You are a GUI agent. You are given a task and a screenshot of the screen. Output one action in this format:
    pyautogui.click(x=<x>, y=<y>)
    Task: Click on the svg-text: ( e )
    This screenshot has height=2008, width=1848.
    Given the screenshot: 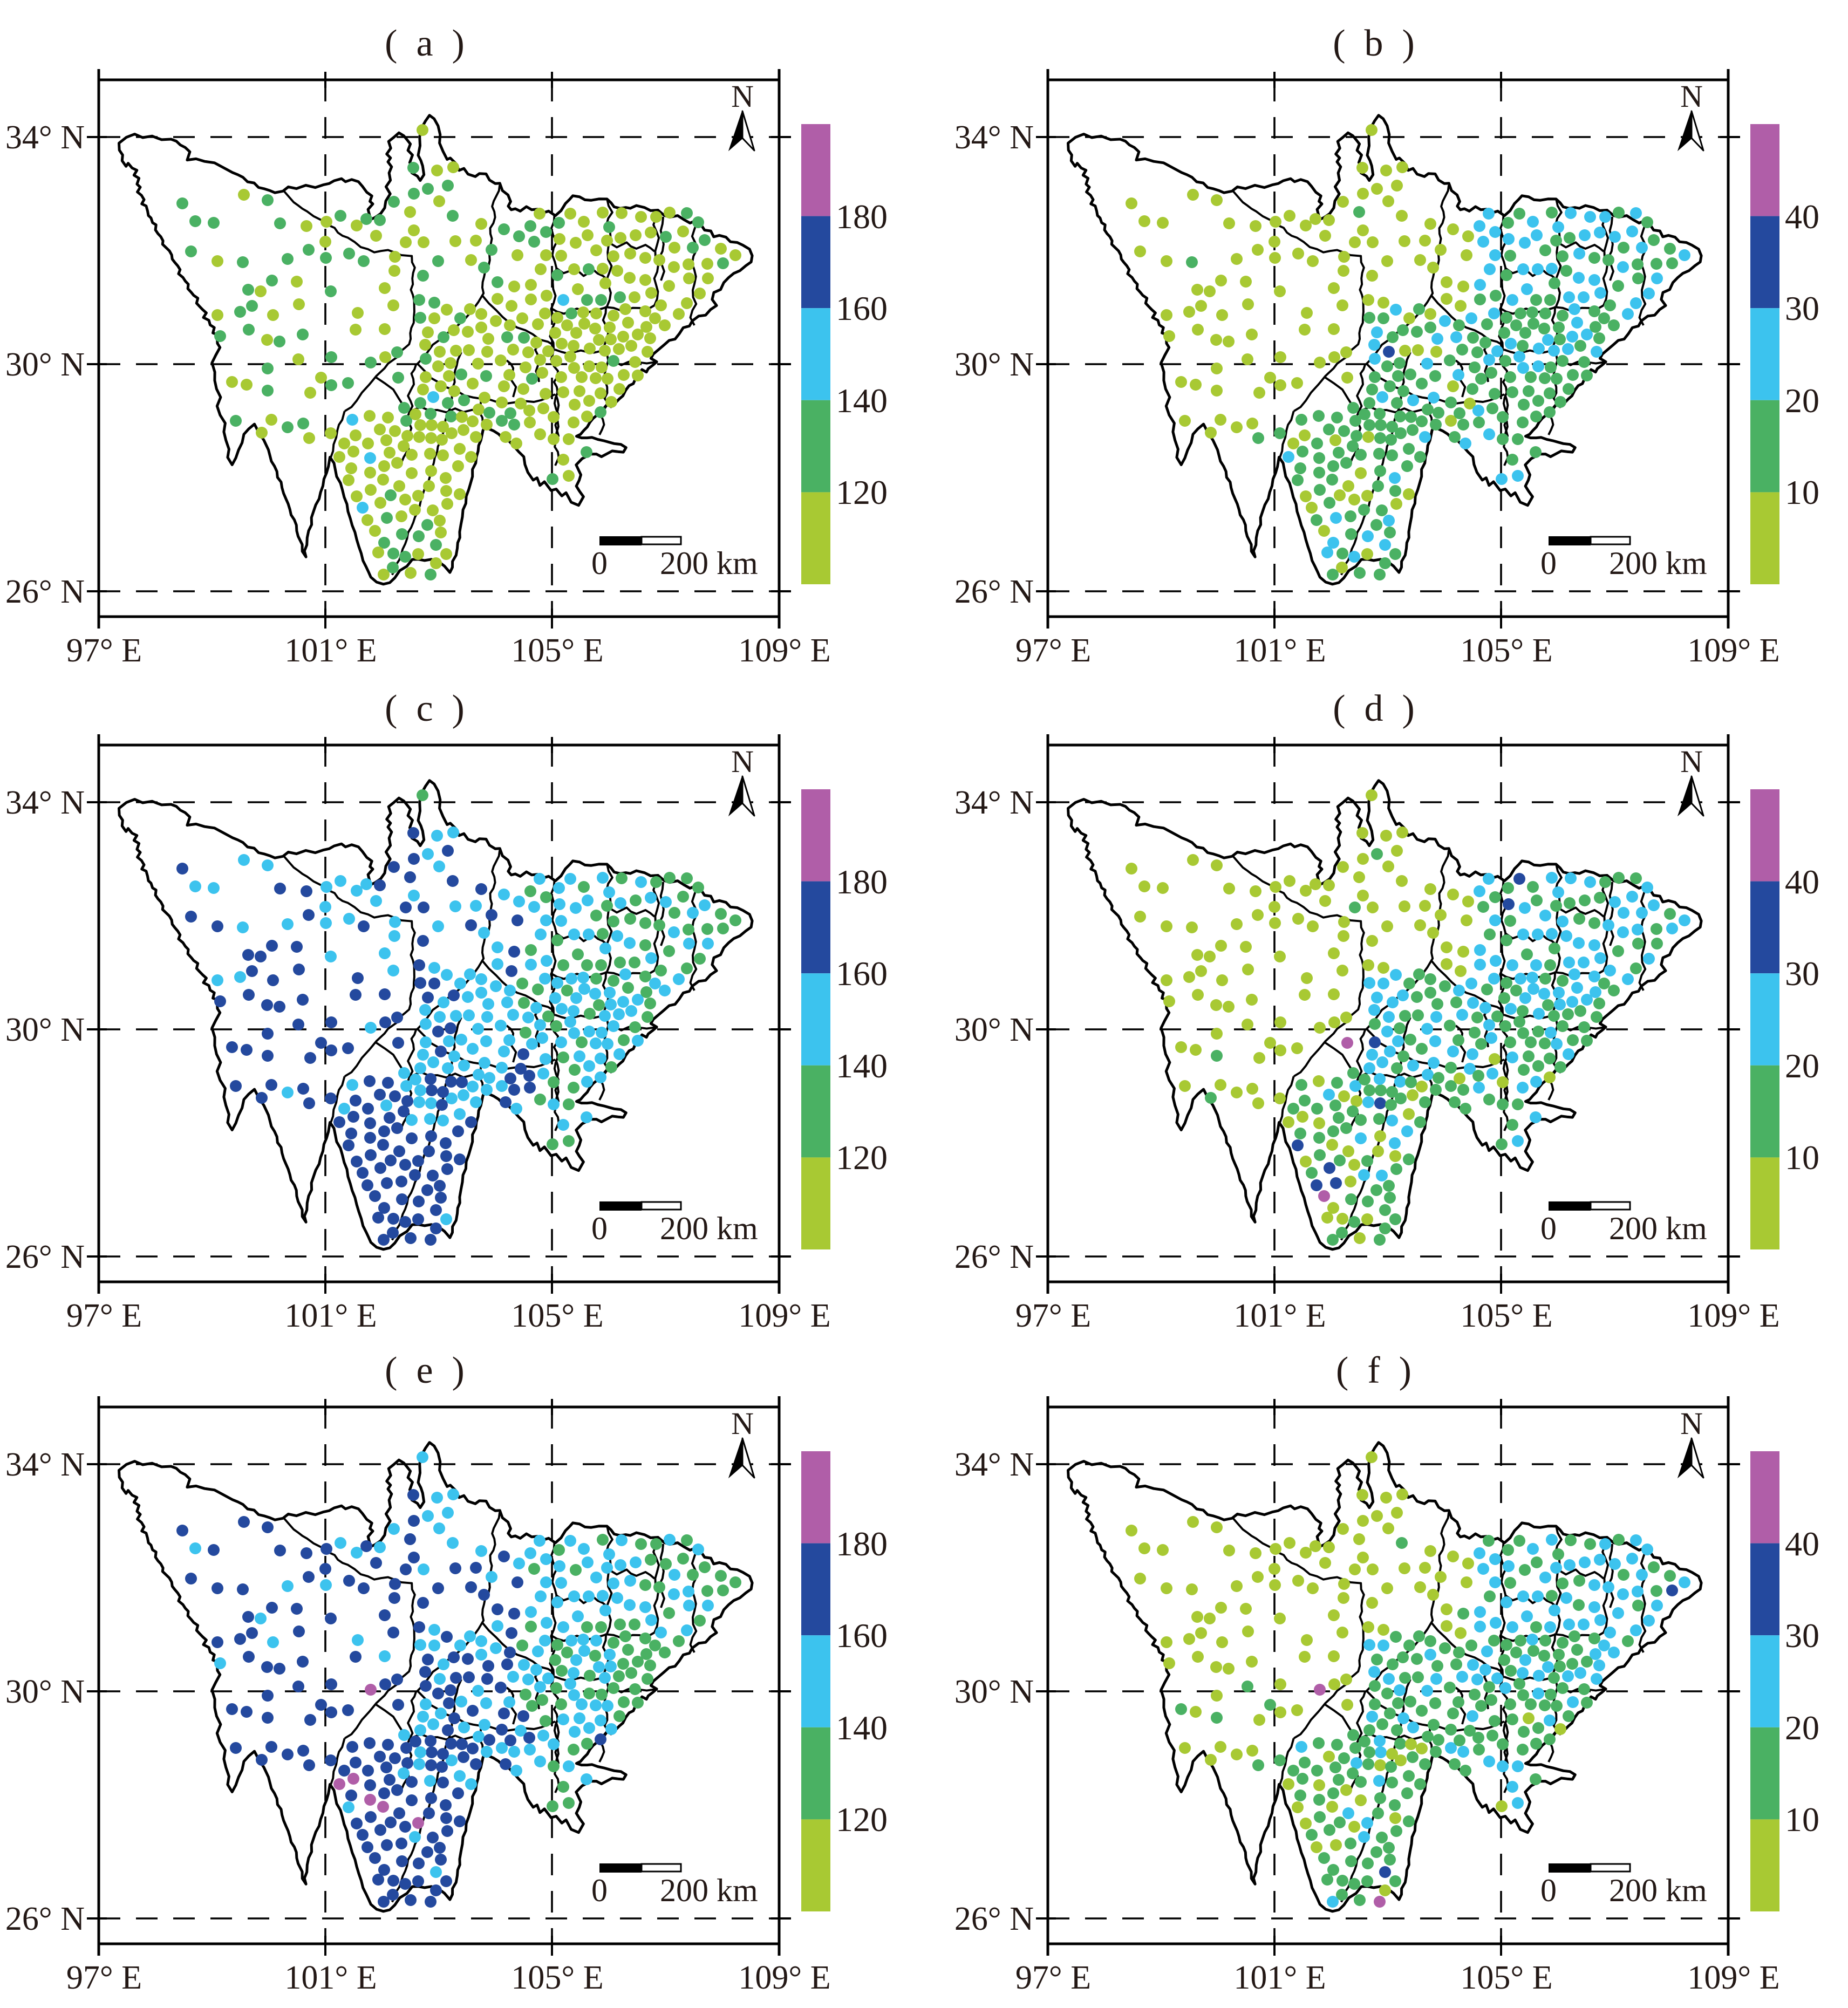 What is the action you would take?
    pyautogui.click(x=425, y=1370)
    